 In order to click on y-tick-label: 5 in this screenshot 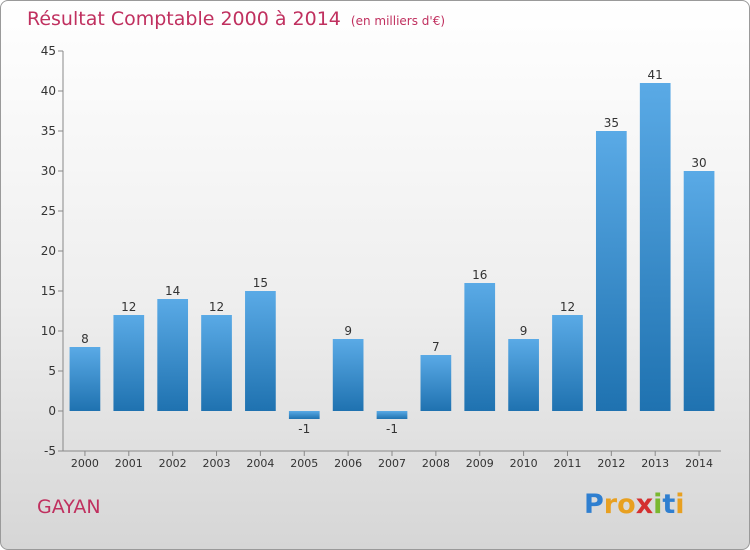, I will do `click(52, 371)`.